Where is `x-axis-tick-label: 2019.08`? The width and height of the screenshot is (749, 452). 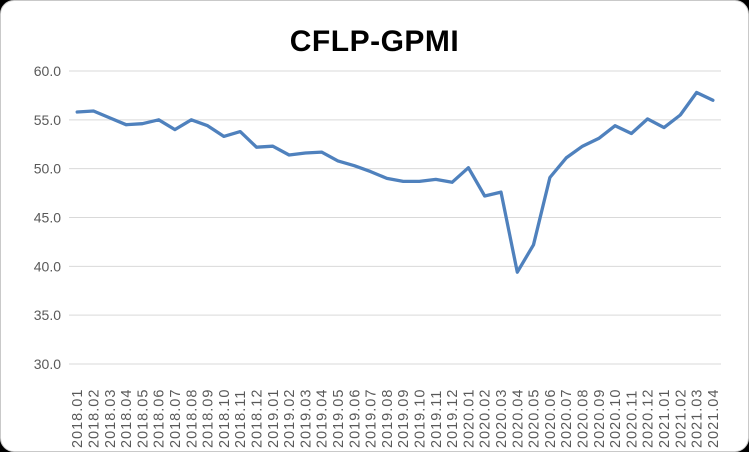 x-axis-tick-label: 2019.08 is located at coordinates (388, 418).